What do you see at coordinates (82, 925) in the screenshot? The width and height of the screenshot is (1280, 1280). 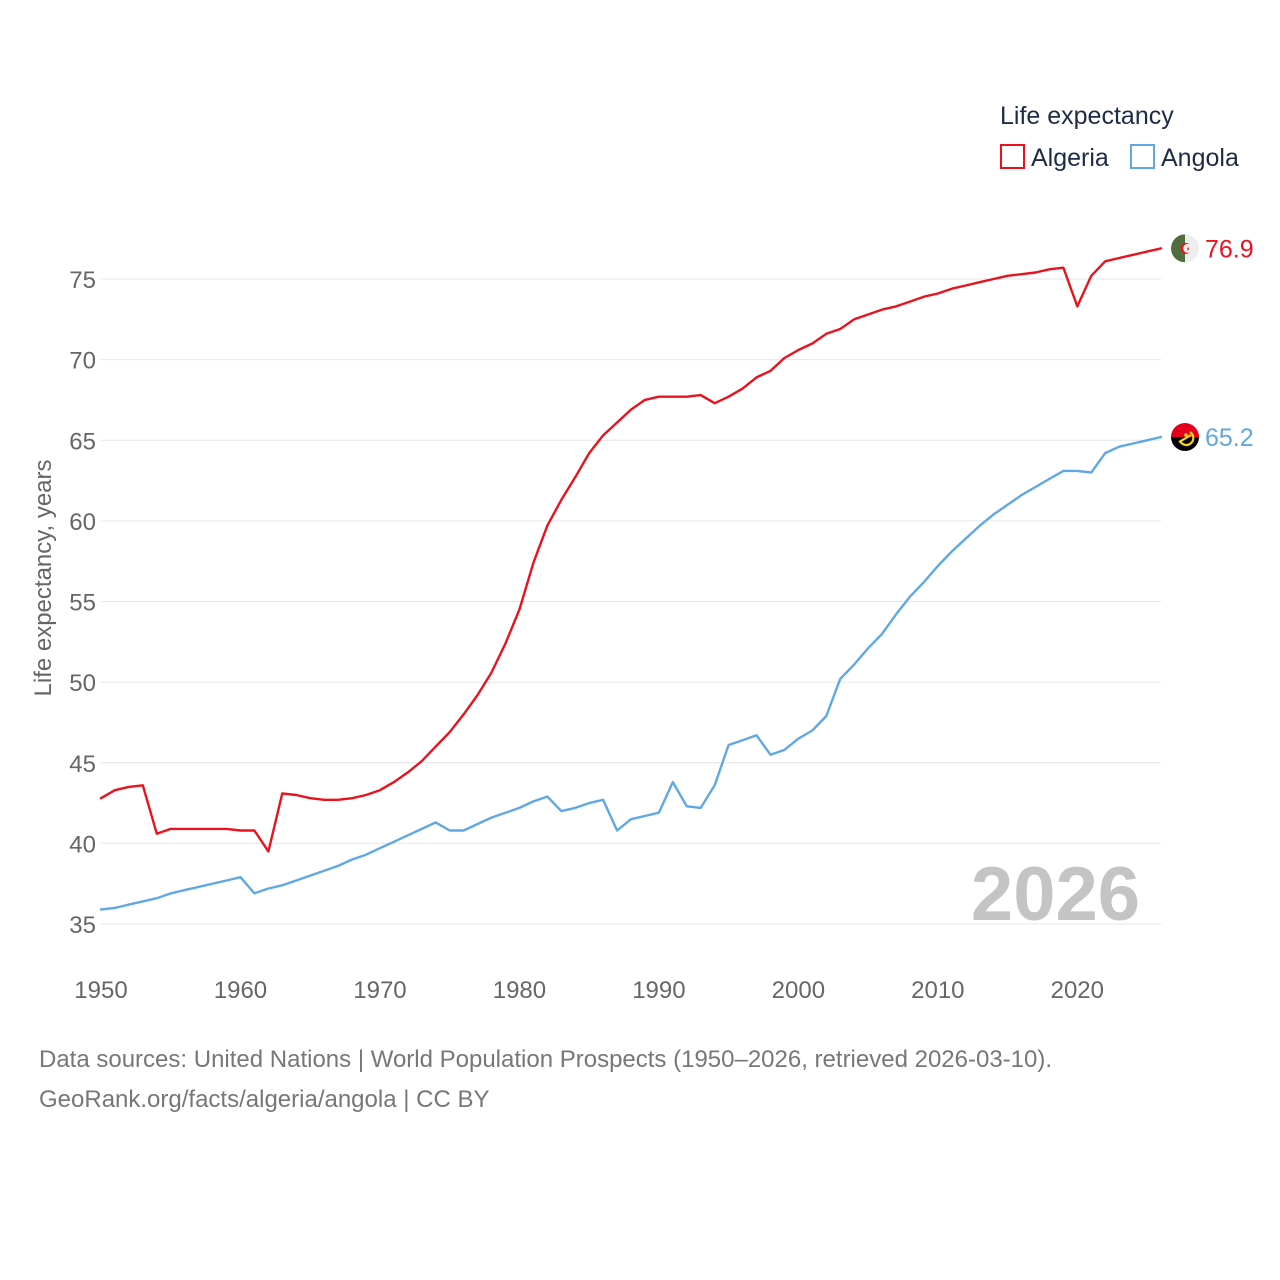 I see `y-tick-label: 35` at bounding box center [82, 925].